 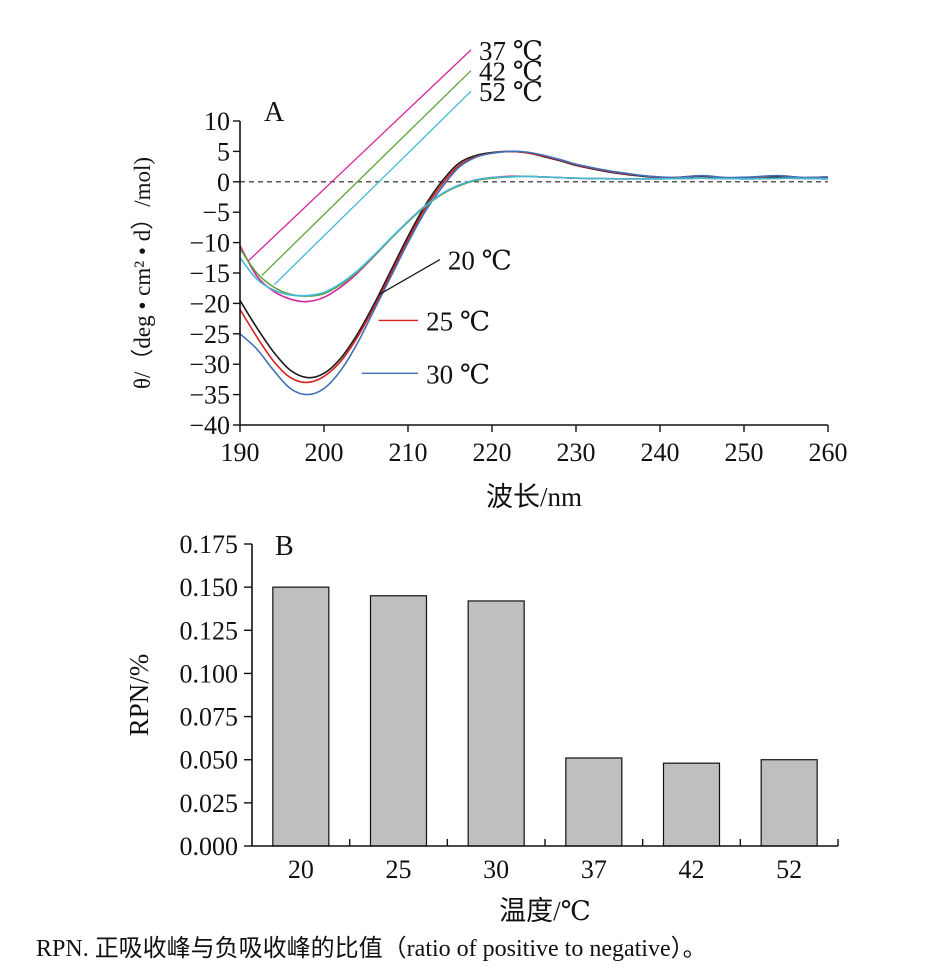 I want to click on y-tick-label: −10, so click(x=209, y=243).